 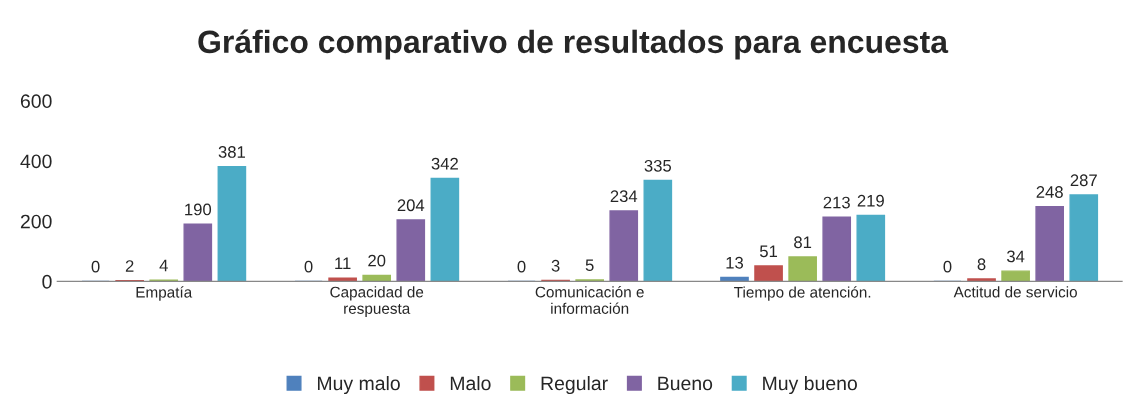 What do you see at coordinates (129, 266) in the screenshot?
I see `data-label: 2` at bounding box center [129, 266].